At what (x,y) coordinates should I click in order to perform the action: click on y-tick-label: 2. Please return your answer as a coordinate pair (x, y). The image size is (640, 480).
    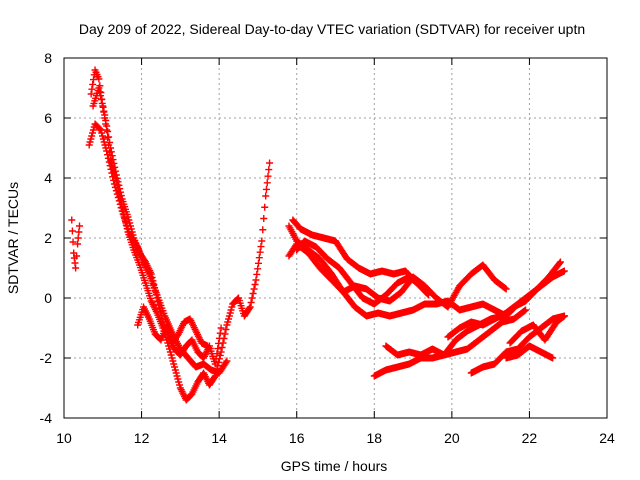
    Looking at the image, I should click on (48, 238).